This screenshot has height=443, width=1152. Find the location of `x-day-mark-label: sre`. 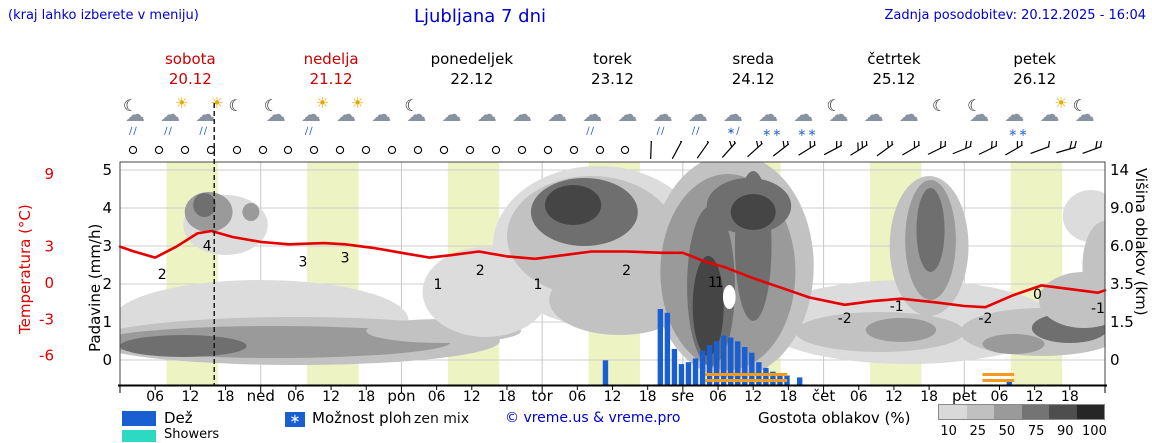

x-day-mark-label: sre is located at coordinates (682, 396).